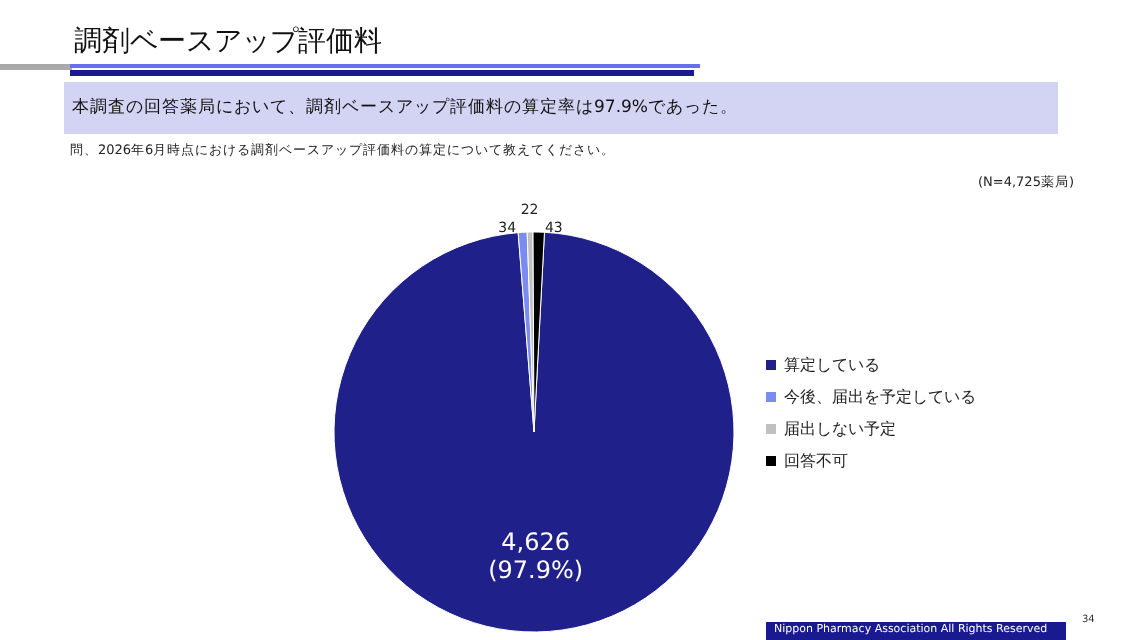 The width and height of the screenshot is (1138, 640). I want to click on legend-label: 回答不可, so click(816, 460).